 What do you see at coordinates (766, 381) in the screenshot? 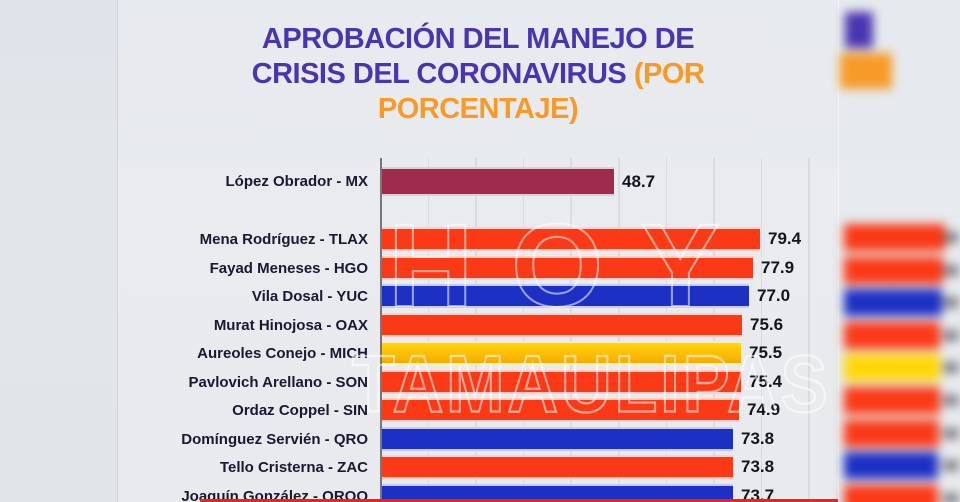
I see `bar-value: 75.4` at bounding box center [766, 381].